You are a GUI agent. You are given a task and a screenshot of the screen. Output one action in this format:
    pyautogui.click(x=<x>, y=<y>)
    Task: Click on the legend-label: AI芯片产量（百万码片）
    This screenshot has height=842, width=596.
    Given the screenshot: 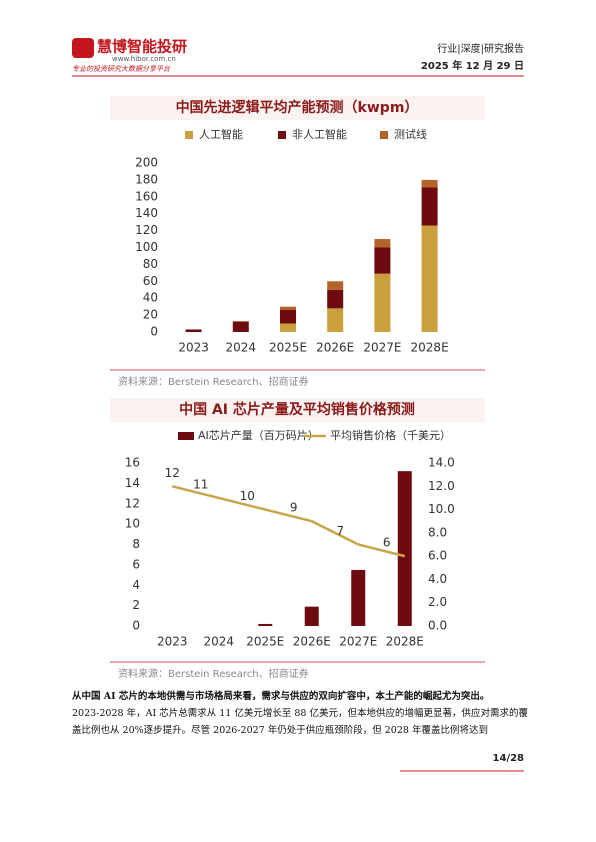 What is the action you would take?
    pyautogui.click(x=258, y=435)
    